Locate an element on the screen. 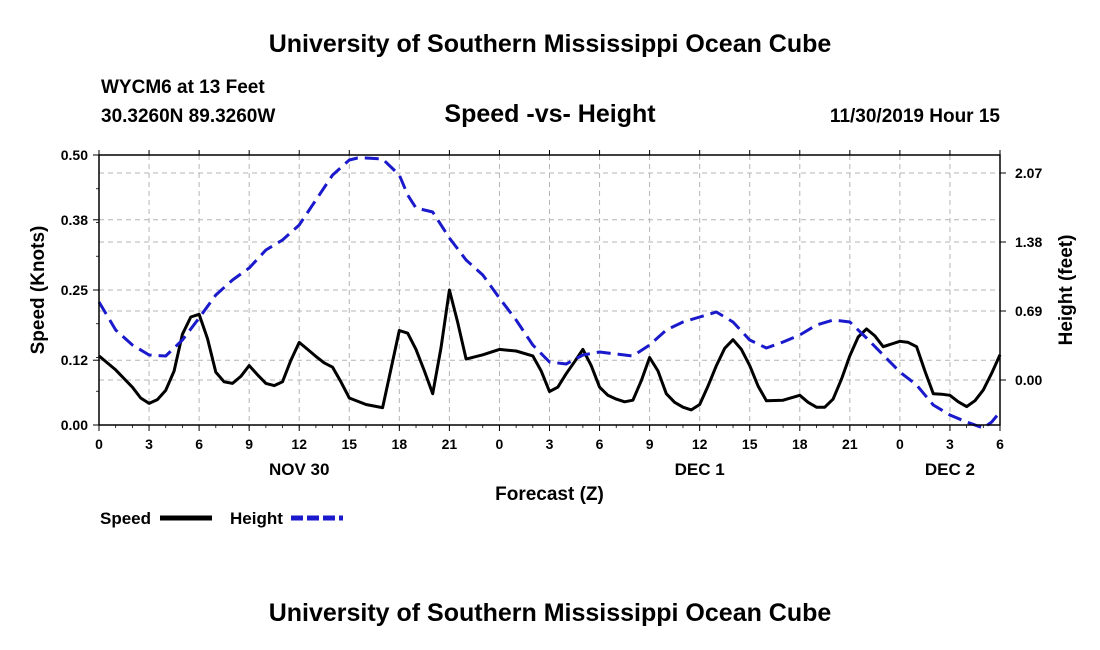 The image size is (1100, 650). legend: Speed Height is located at coordinates (221, 518).